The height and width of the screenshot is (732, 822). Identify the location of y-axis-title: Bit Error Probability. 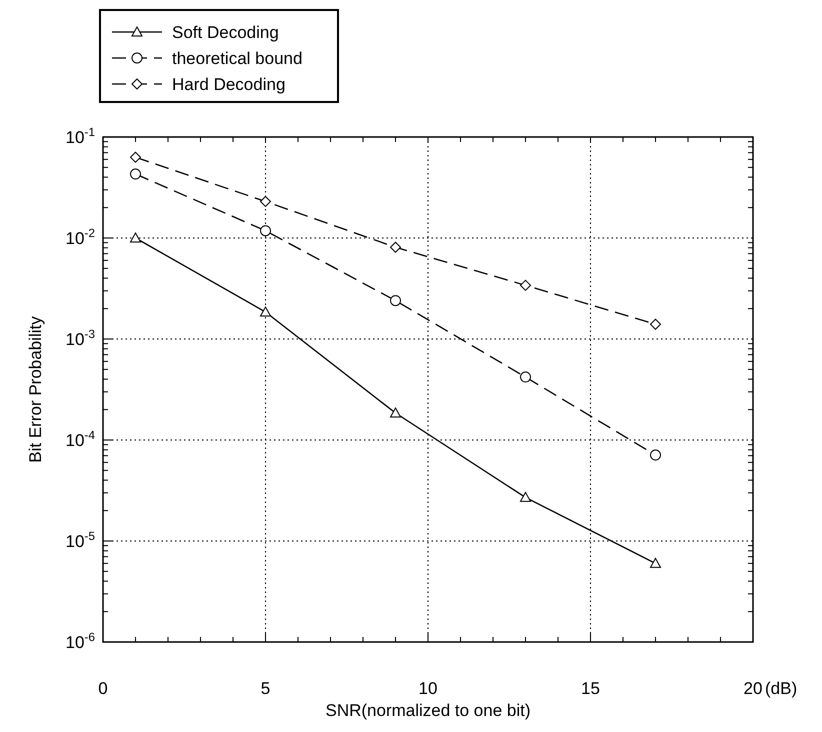
(35, 389).